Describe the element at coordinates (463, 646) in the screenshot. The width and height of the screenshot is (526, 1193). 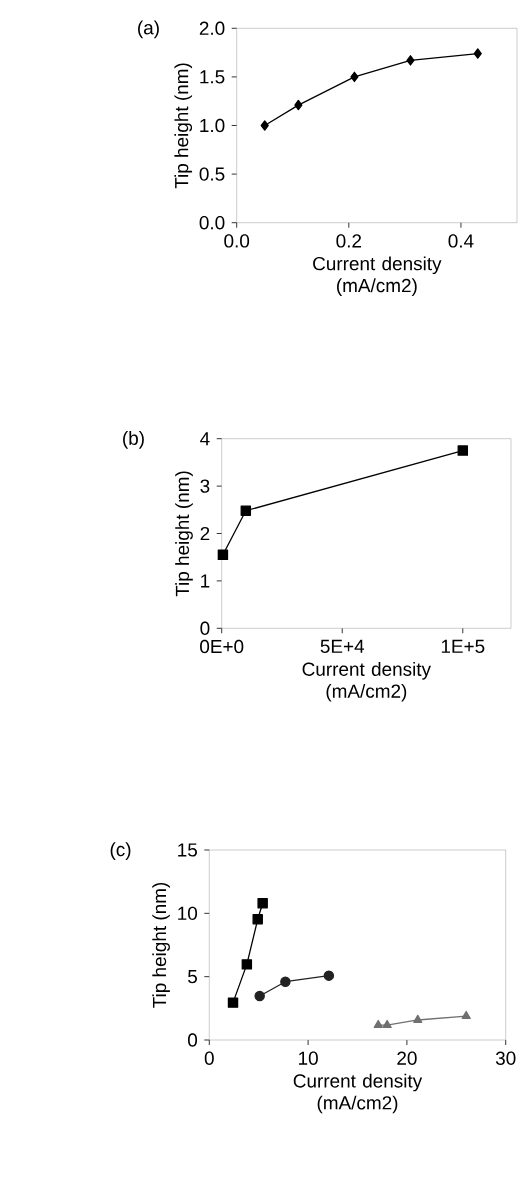
I see `x-tick-label: 1E+5` at that location.